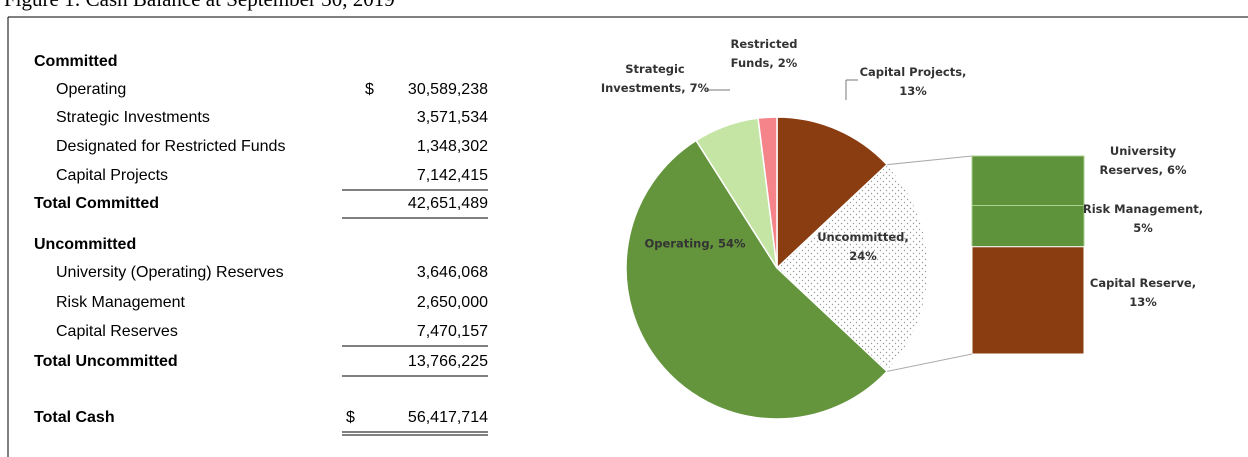 The image size is (1248, 457). I want to click on total-label: Total Uncommitted, so click(106, 361).